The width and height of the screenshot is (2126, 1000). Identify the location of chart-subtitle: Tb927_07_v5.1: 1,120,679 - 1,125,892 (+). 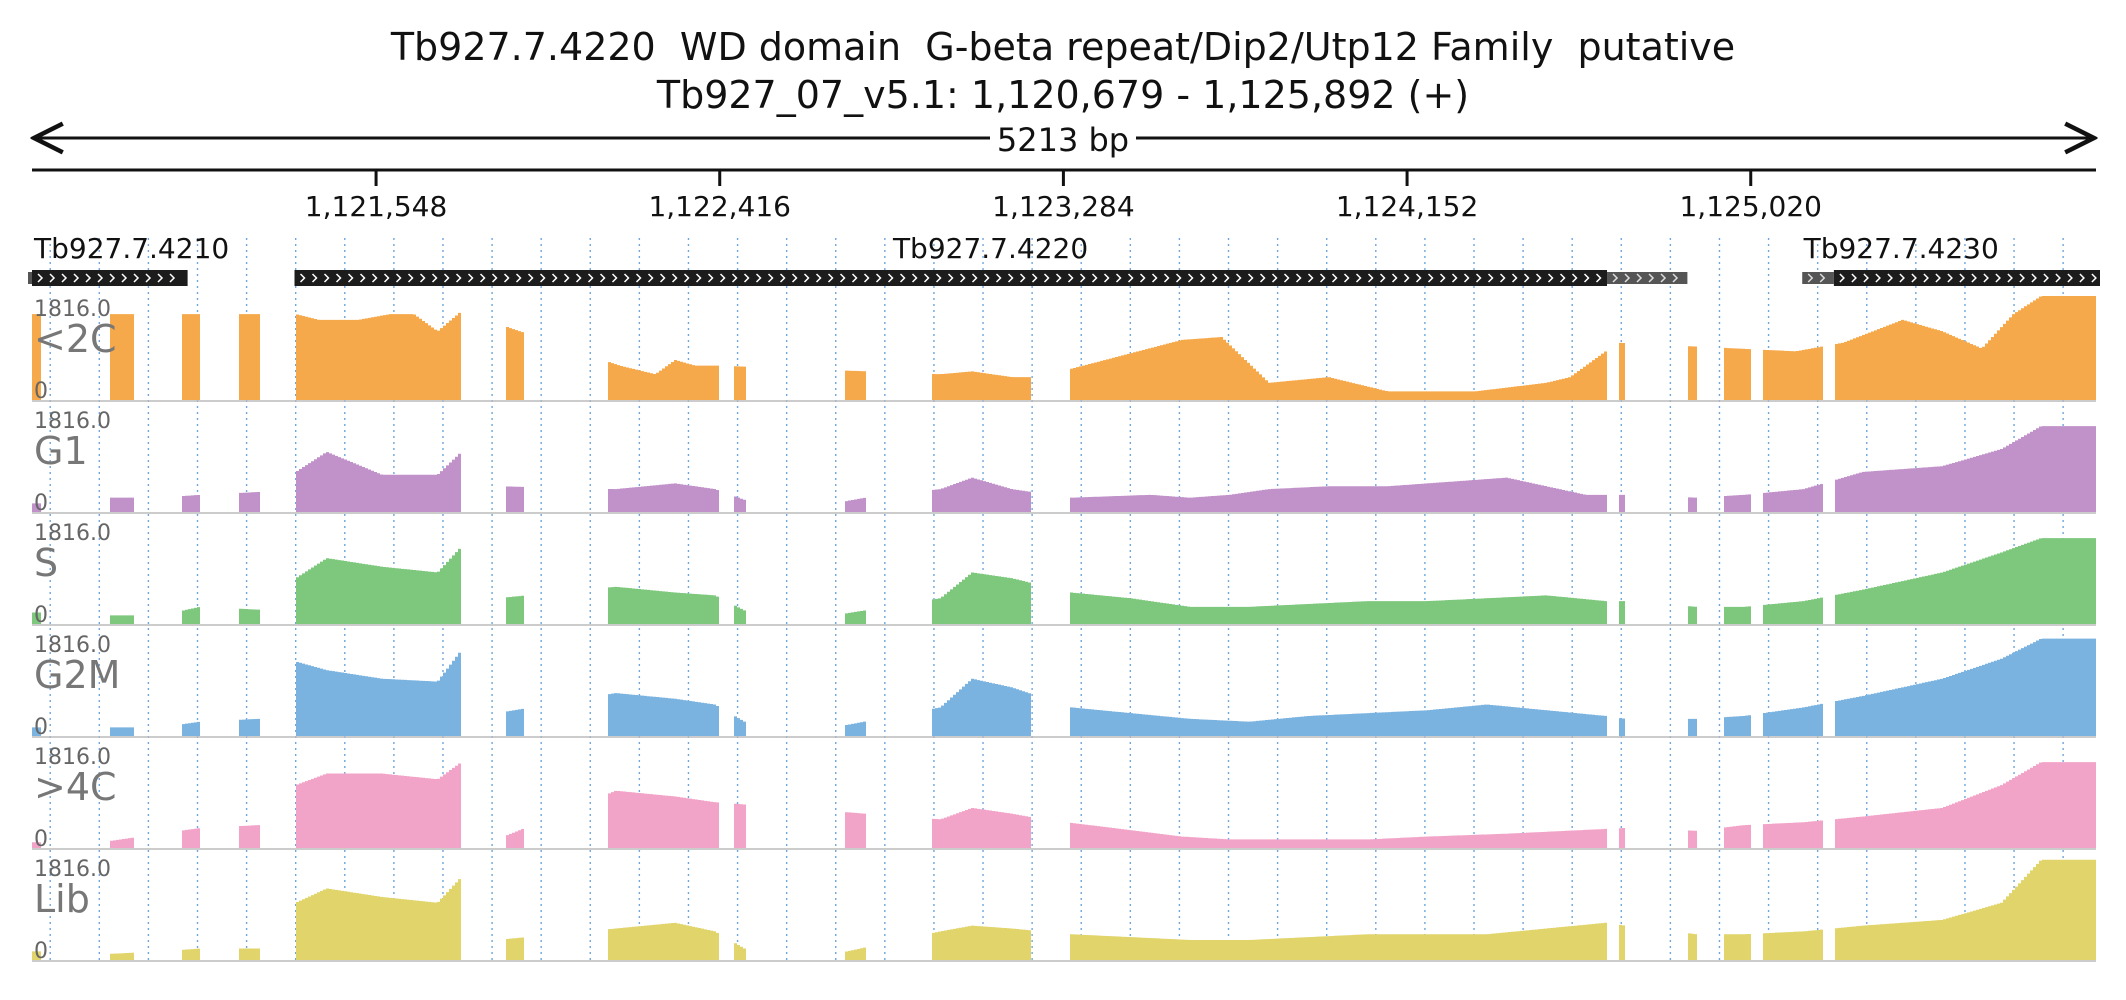
(1063, 95).